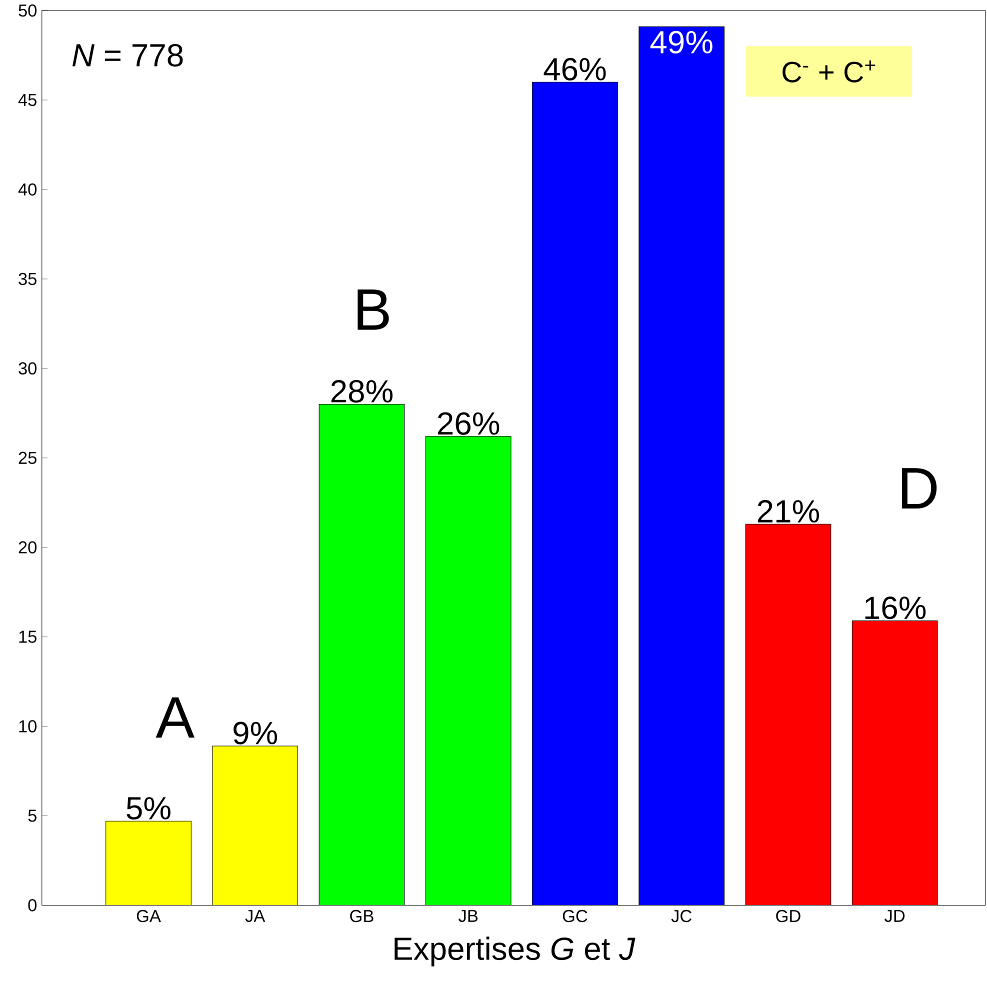 Image resolution: width=987 pixels, height=997 pixels. Describe the element at coordinates (127, 55) in the screenshot. I see `annotation: N = 778` at that location.